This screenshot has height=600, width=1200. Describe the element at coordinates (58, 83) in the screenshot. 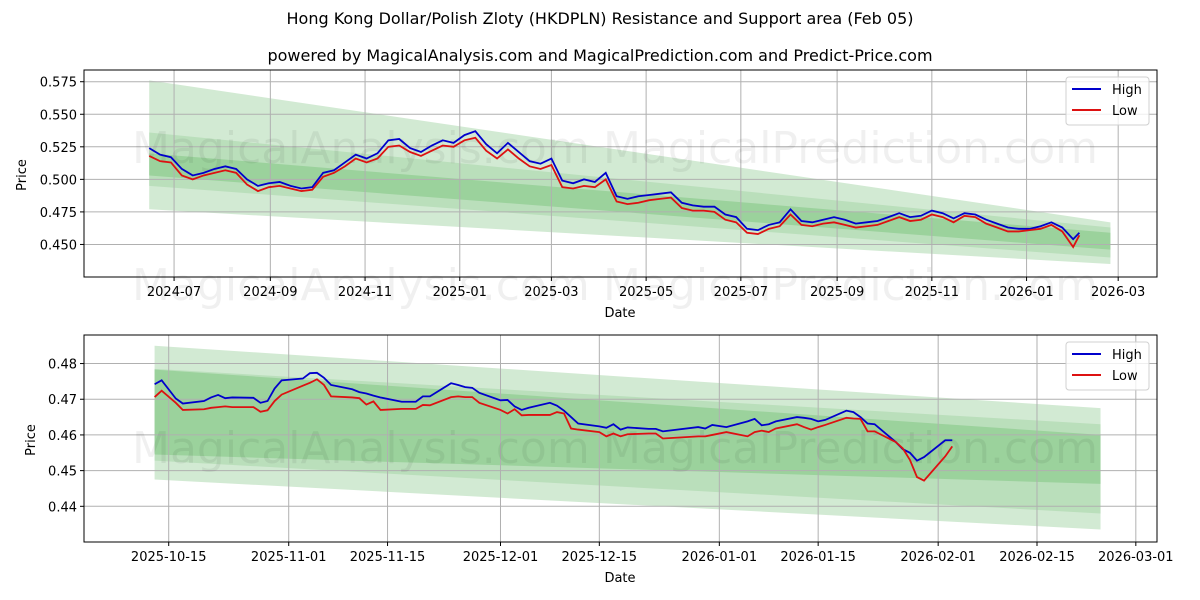

I see `y-tick-label: 0.575` at that location.